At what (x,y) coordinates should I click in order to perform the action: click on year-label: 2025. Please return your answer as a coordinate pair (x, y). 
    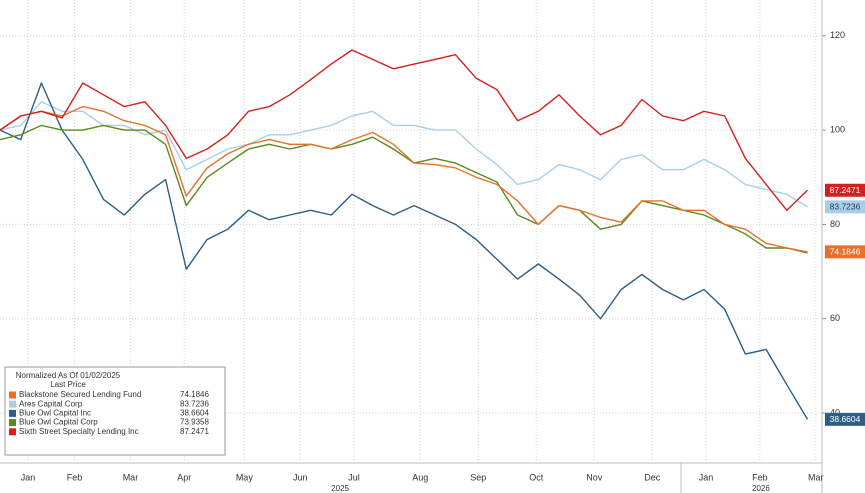
    Looking at the image, I should click on (340, 488).